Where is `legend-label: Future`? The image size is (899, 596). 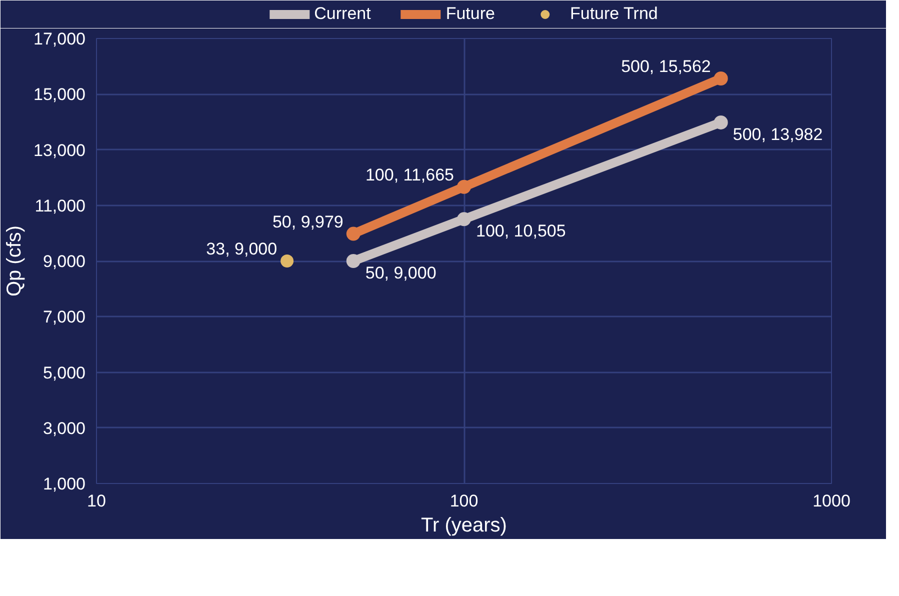
legend-label: Future is located at coordinates (470, 14).